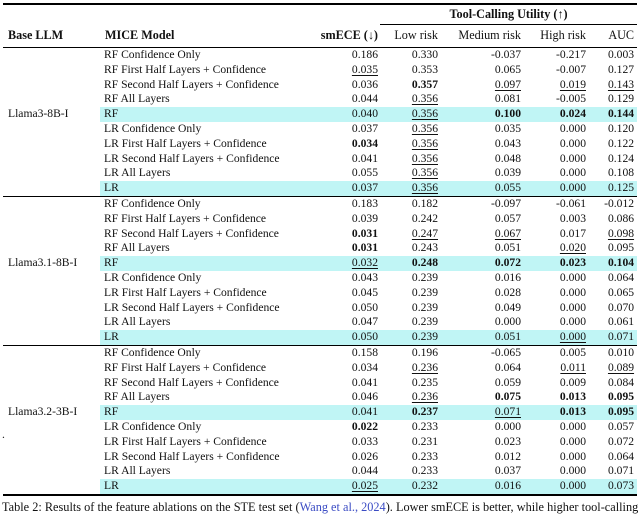 This screenshot has height=515, width=640. Describe the element at coordinates (424, 486) in the screenshot. I see `low-risk-value: 0.232` at that location.